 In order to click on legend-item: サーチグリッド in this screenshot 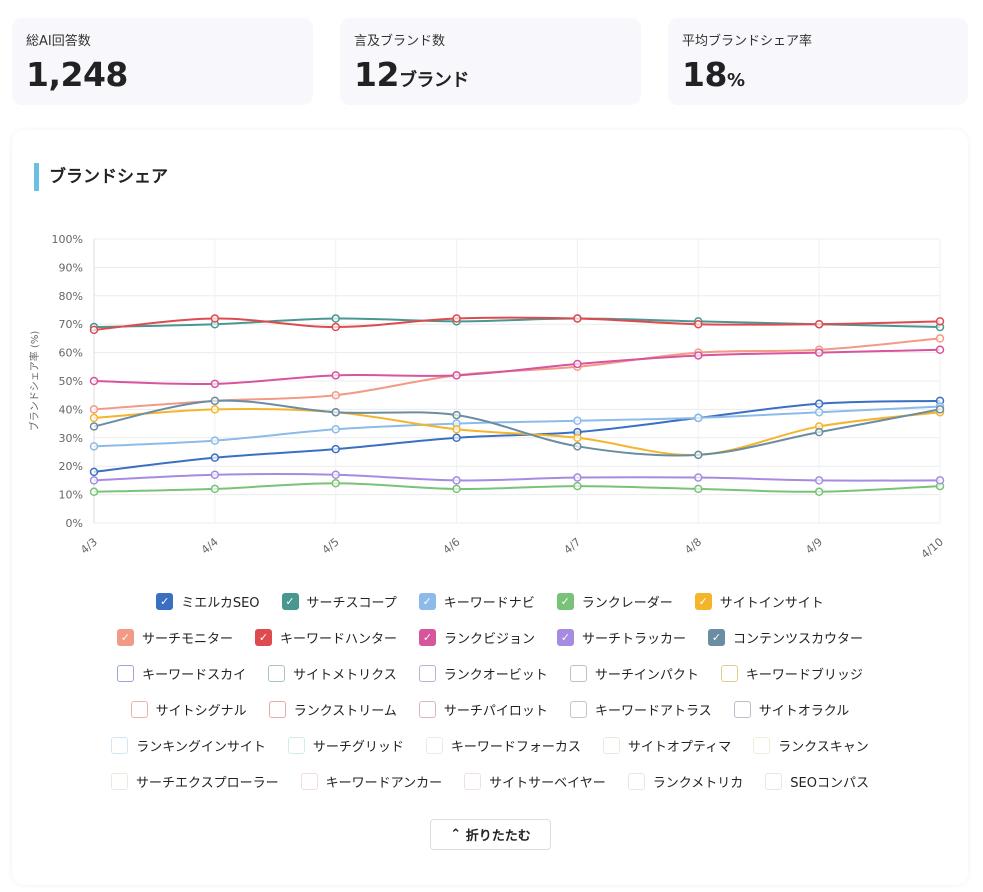, I will do `click(345, 745)`.